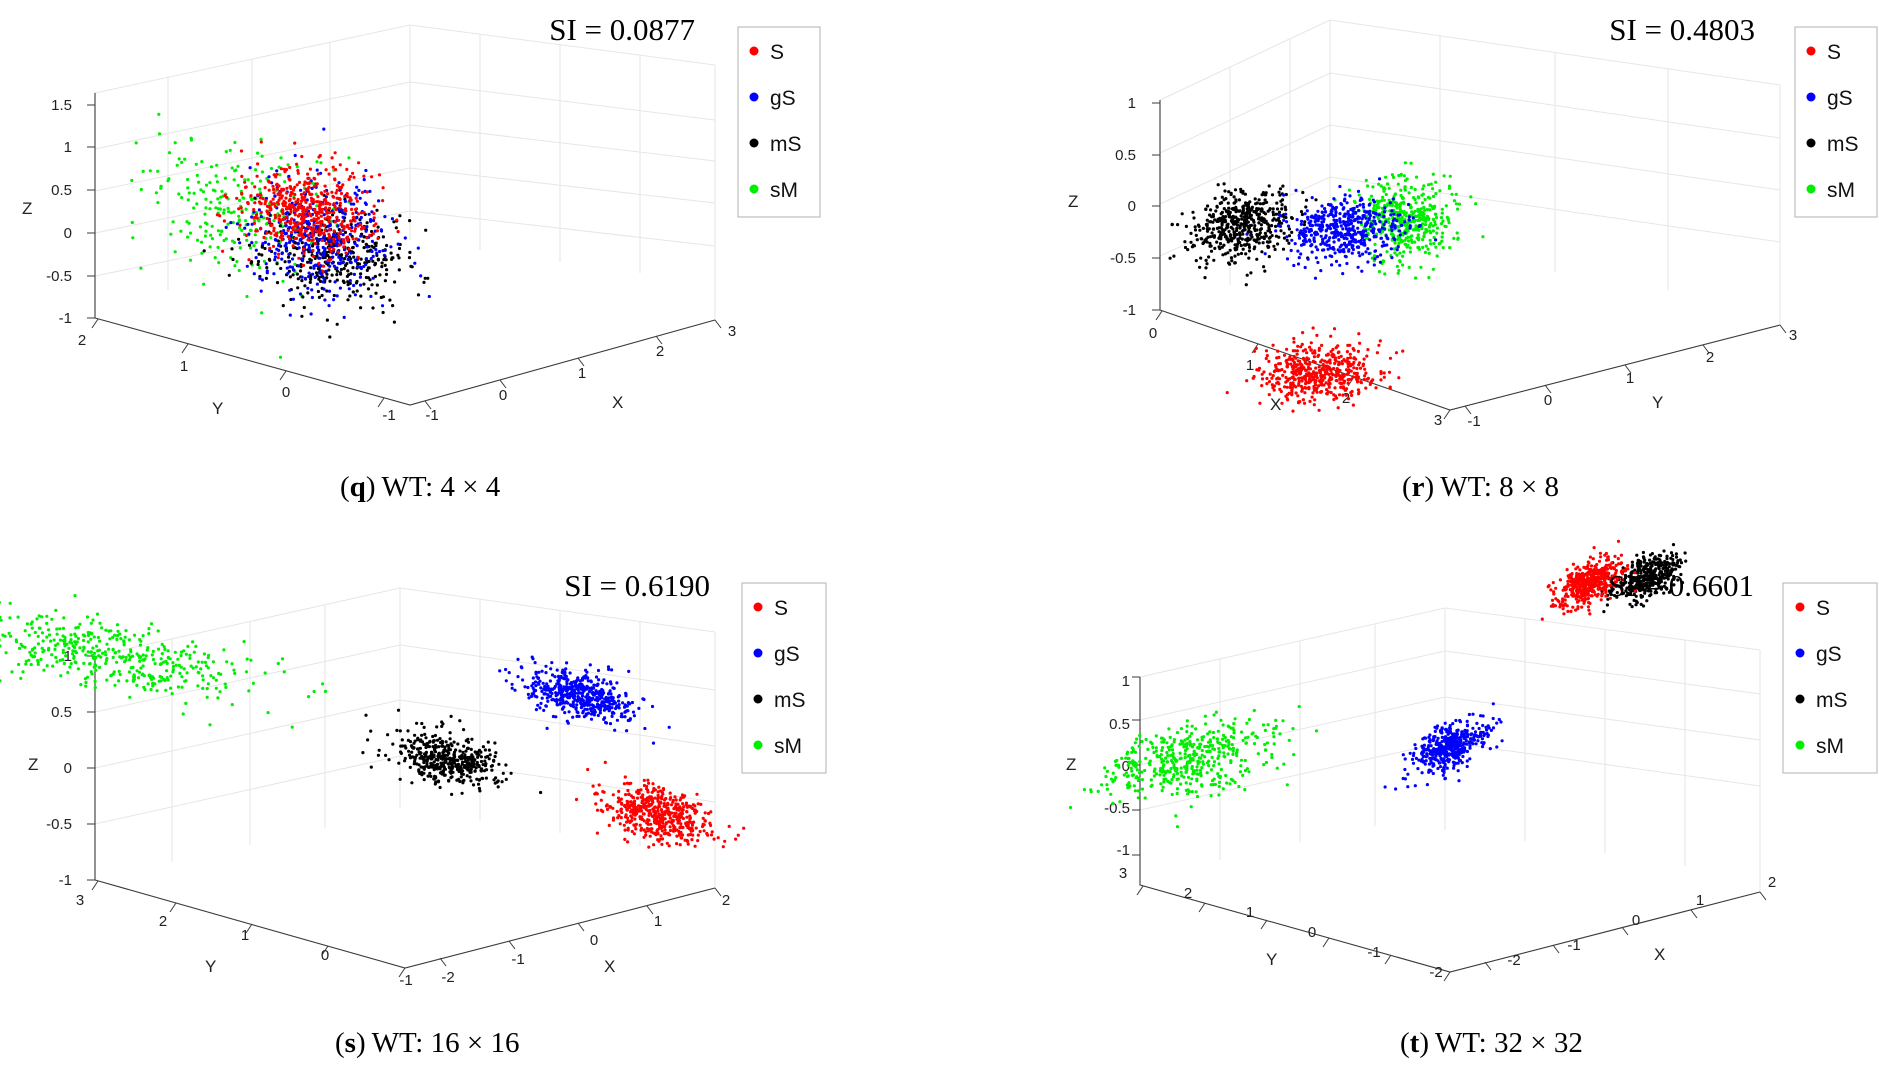  I want to click on panel-q-caption-letter: q, so click(358, 487).